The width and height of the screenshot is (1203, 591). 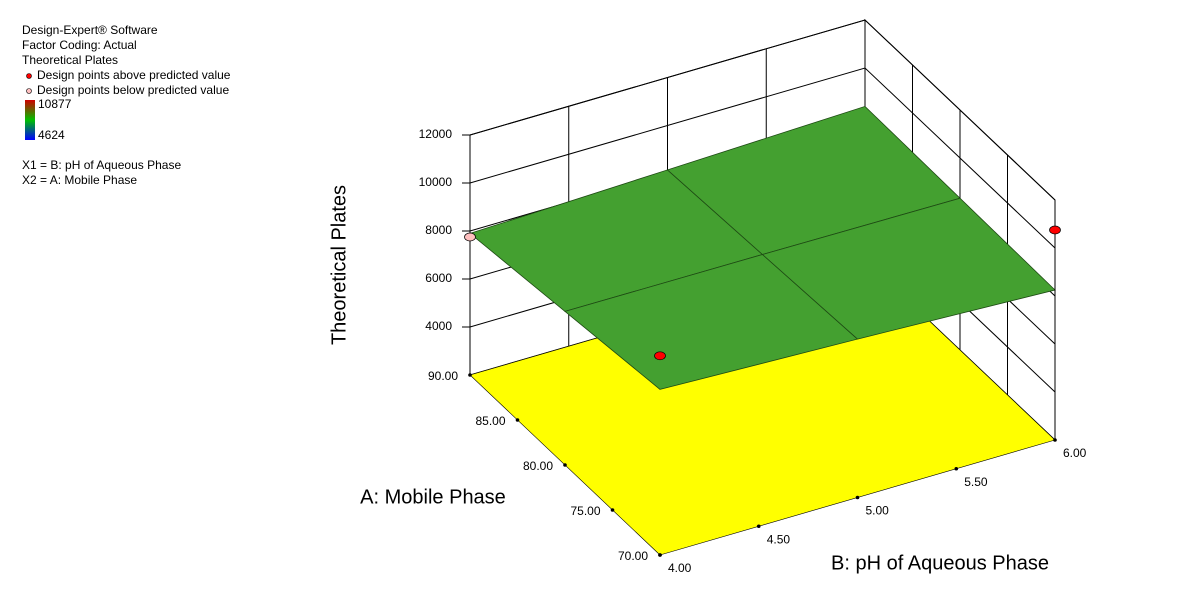 I want to click on z-tick-label: 10000, so click(x=436, y=182).